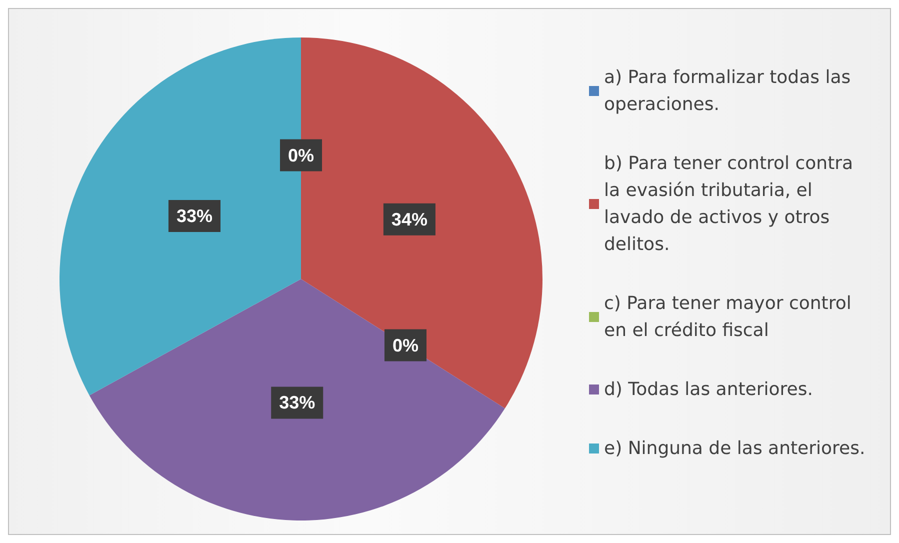 The image size is (899, 543). Describe the element at coordinates (735, 448) in the screenshot. I see `legend-label: e) Ninguna de las anteriores.` at that location.